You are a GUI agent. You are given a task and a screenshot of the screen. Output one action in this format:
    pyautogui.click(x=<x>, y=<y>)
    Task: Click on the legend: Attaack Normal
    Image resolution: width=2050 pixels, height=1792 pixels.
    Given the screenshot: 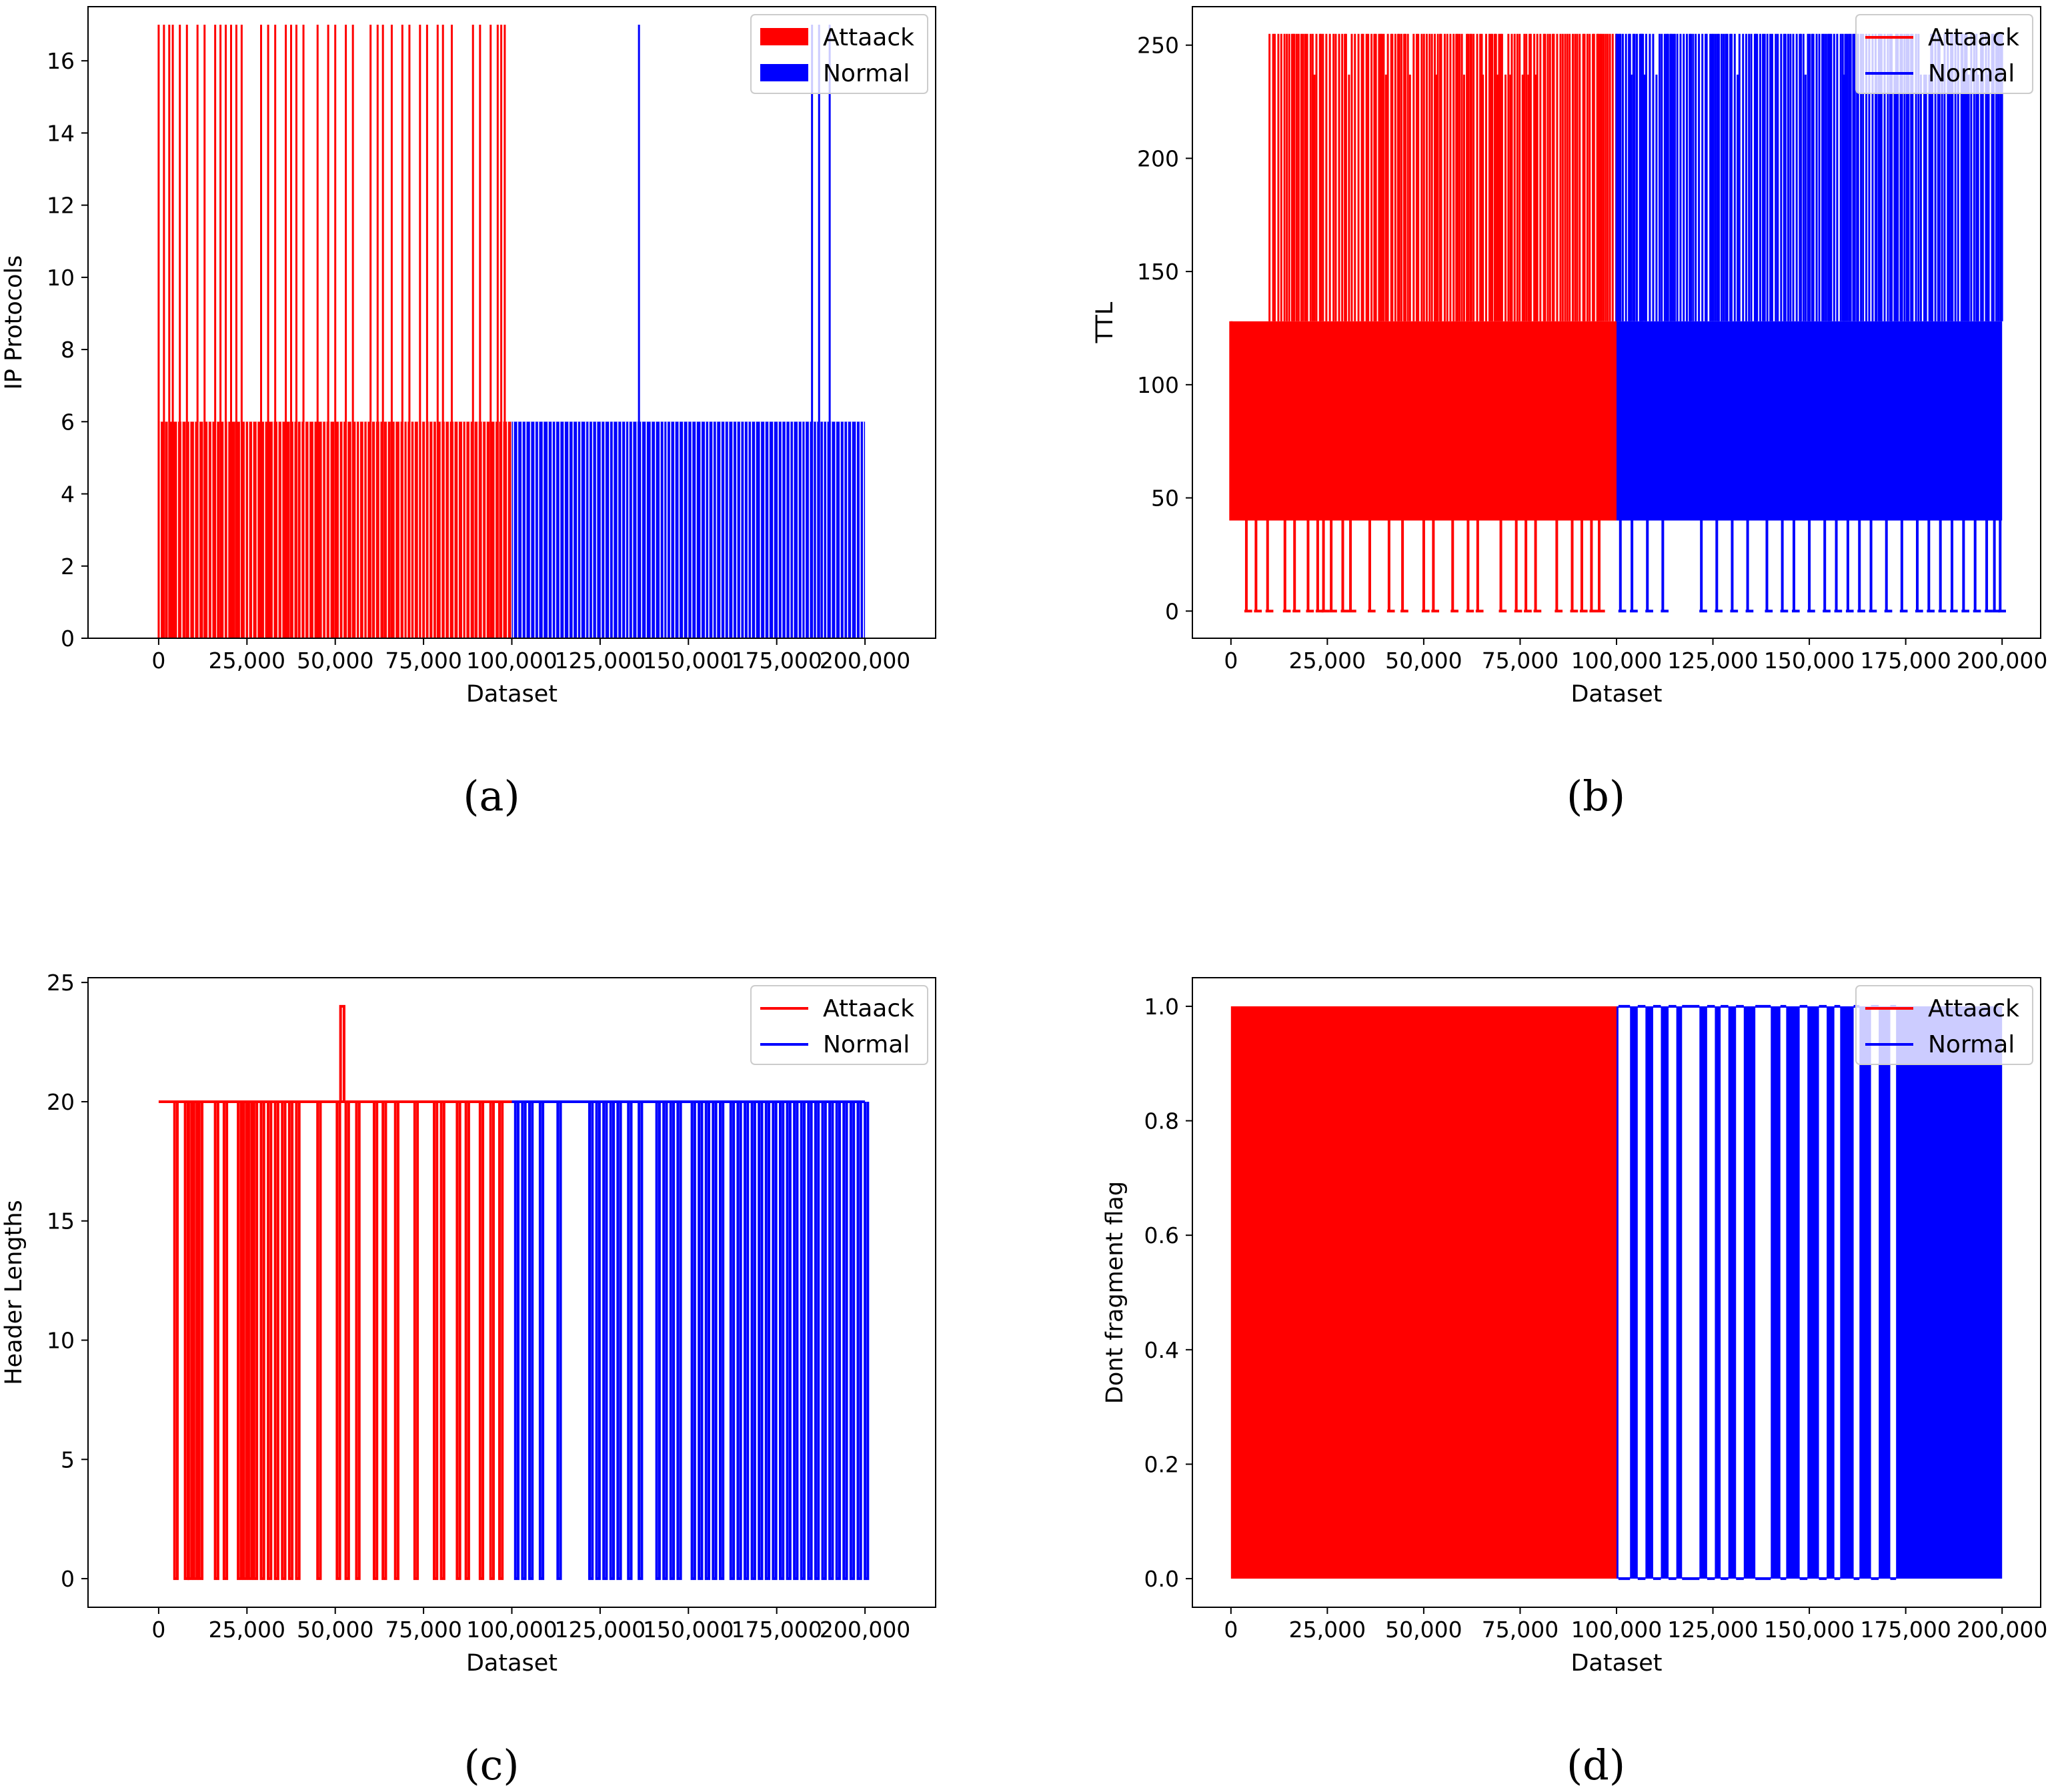 What is the action you would take?
    pyautogui.click(x=1944, y=54)
    